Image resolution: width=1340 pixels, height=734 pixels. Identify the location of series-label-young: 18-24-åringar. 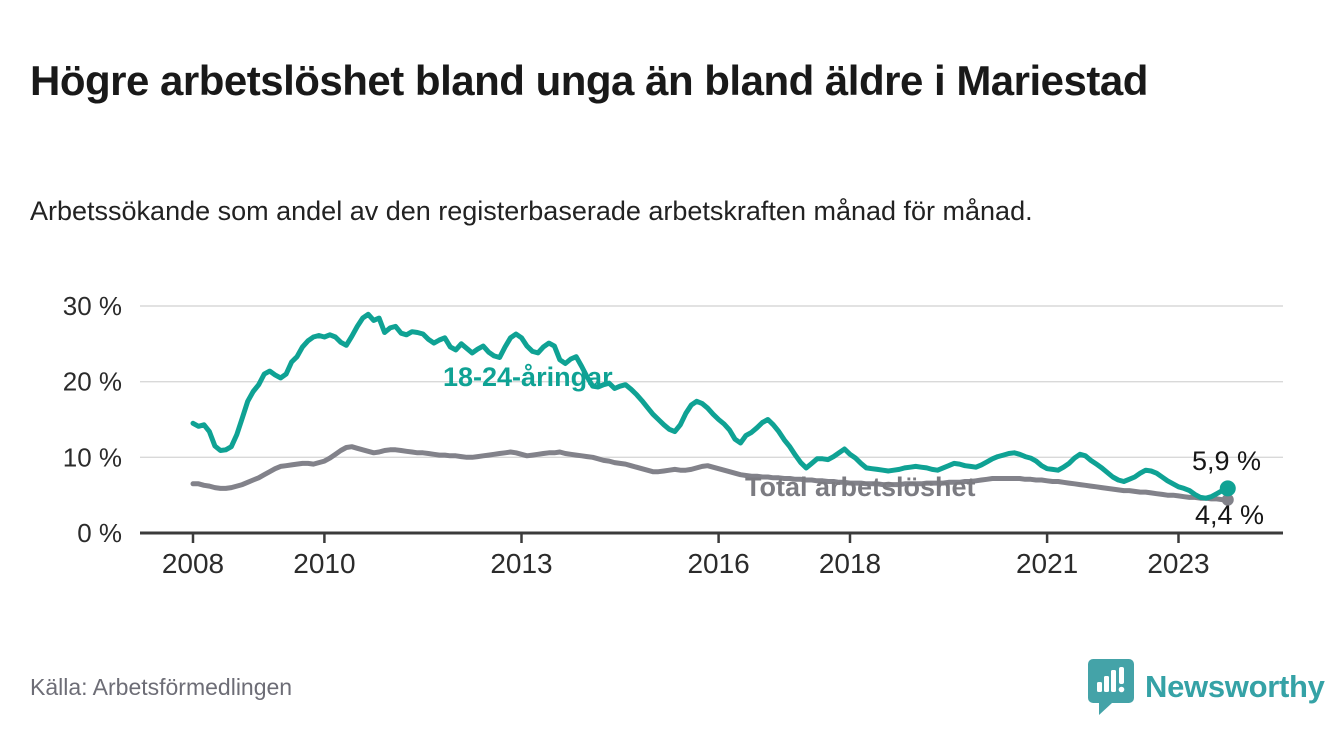
(528, 377).